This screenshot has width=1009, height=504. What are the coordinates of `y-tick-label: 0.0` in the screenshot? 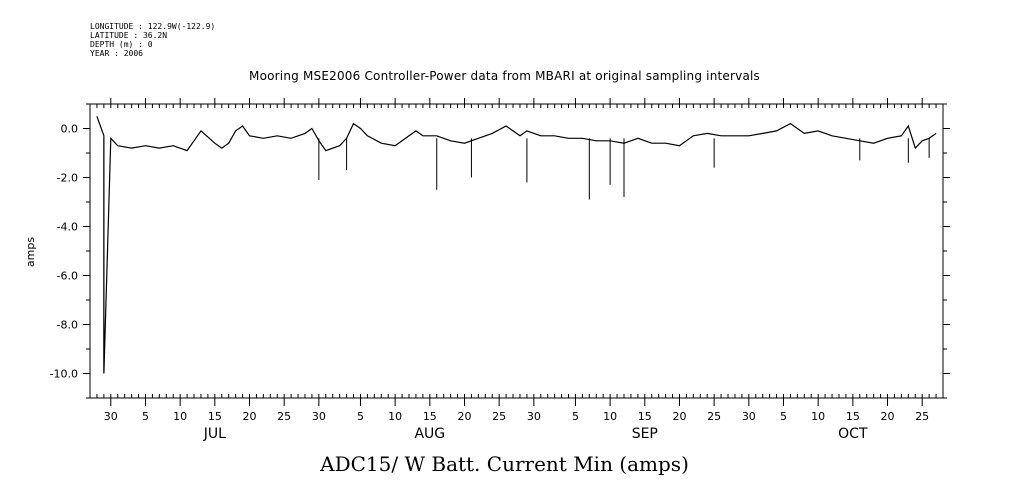 It's located at (70, 129).